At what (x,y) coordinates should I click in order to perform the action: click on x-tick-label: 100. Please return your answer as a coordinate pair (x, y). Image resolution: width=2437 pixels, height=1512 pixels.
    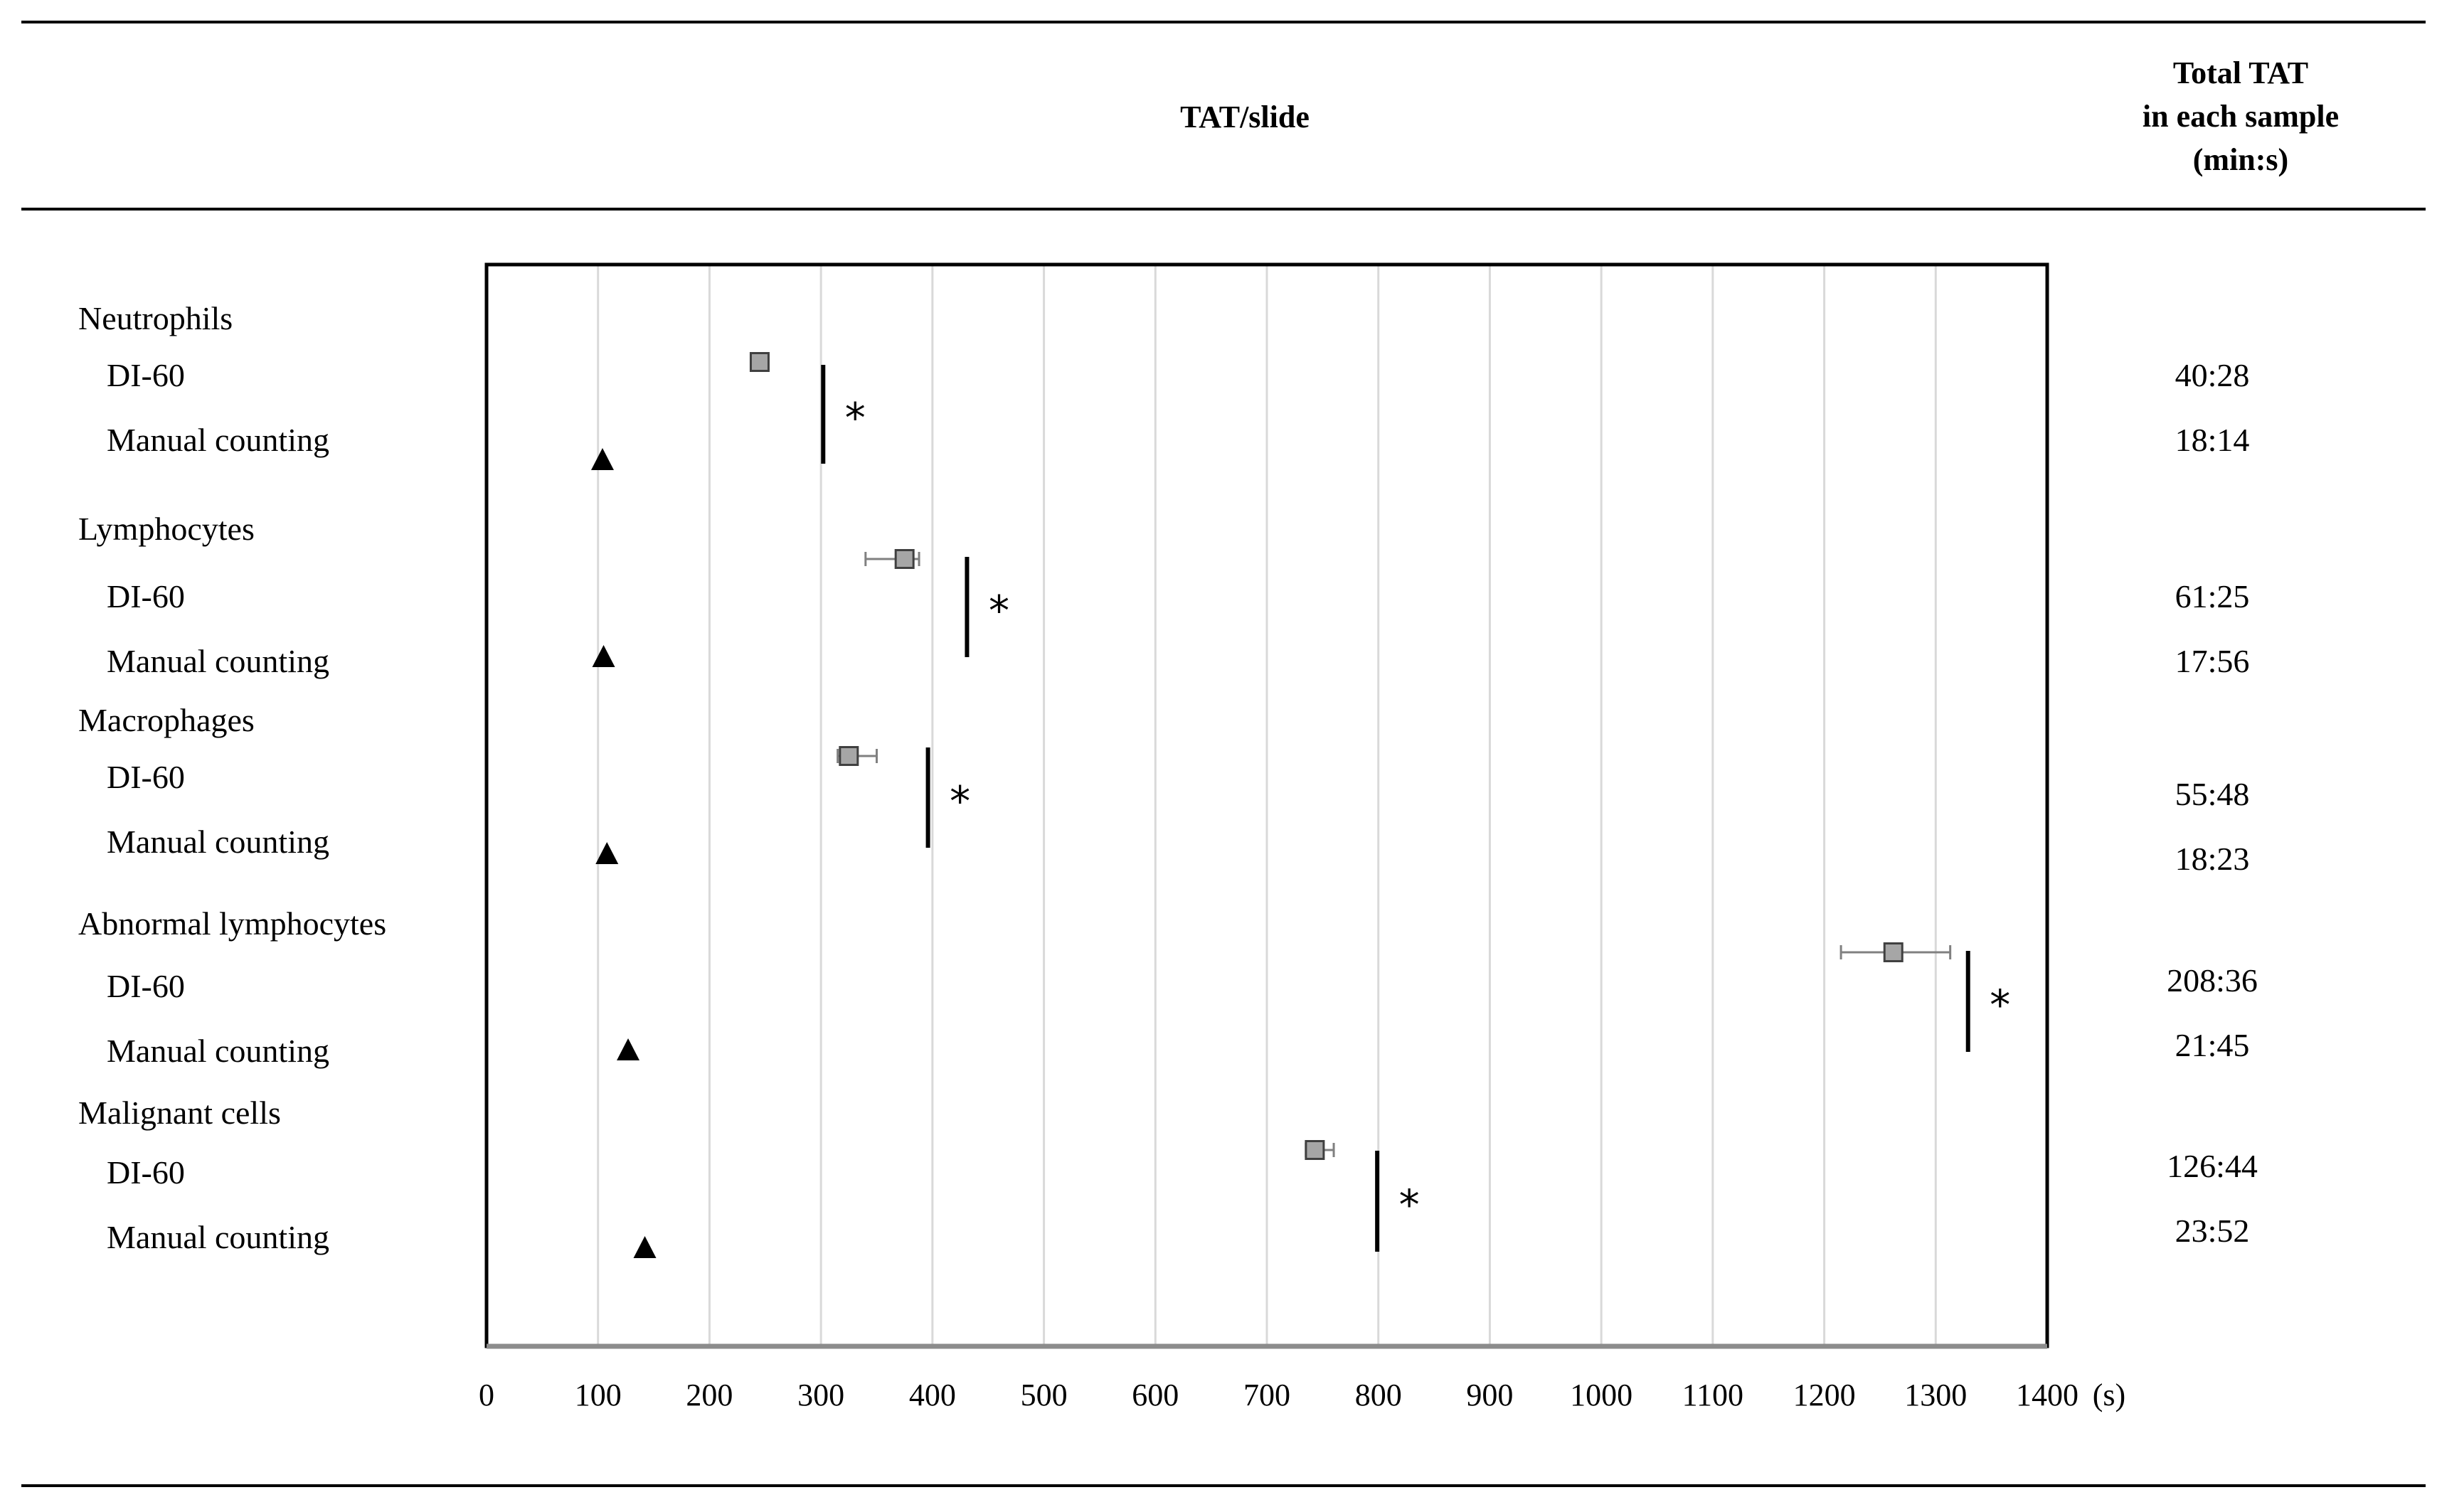
    Looking at the image, I should click on (598, 1395).